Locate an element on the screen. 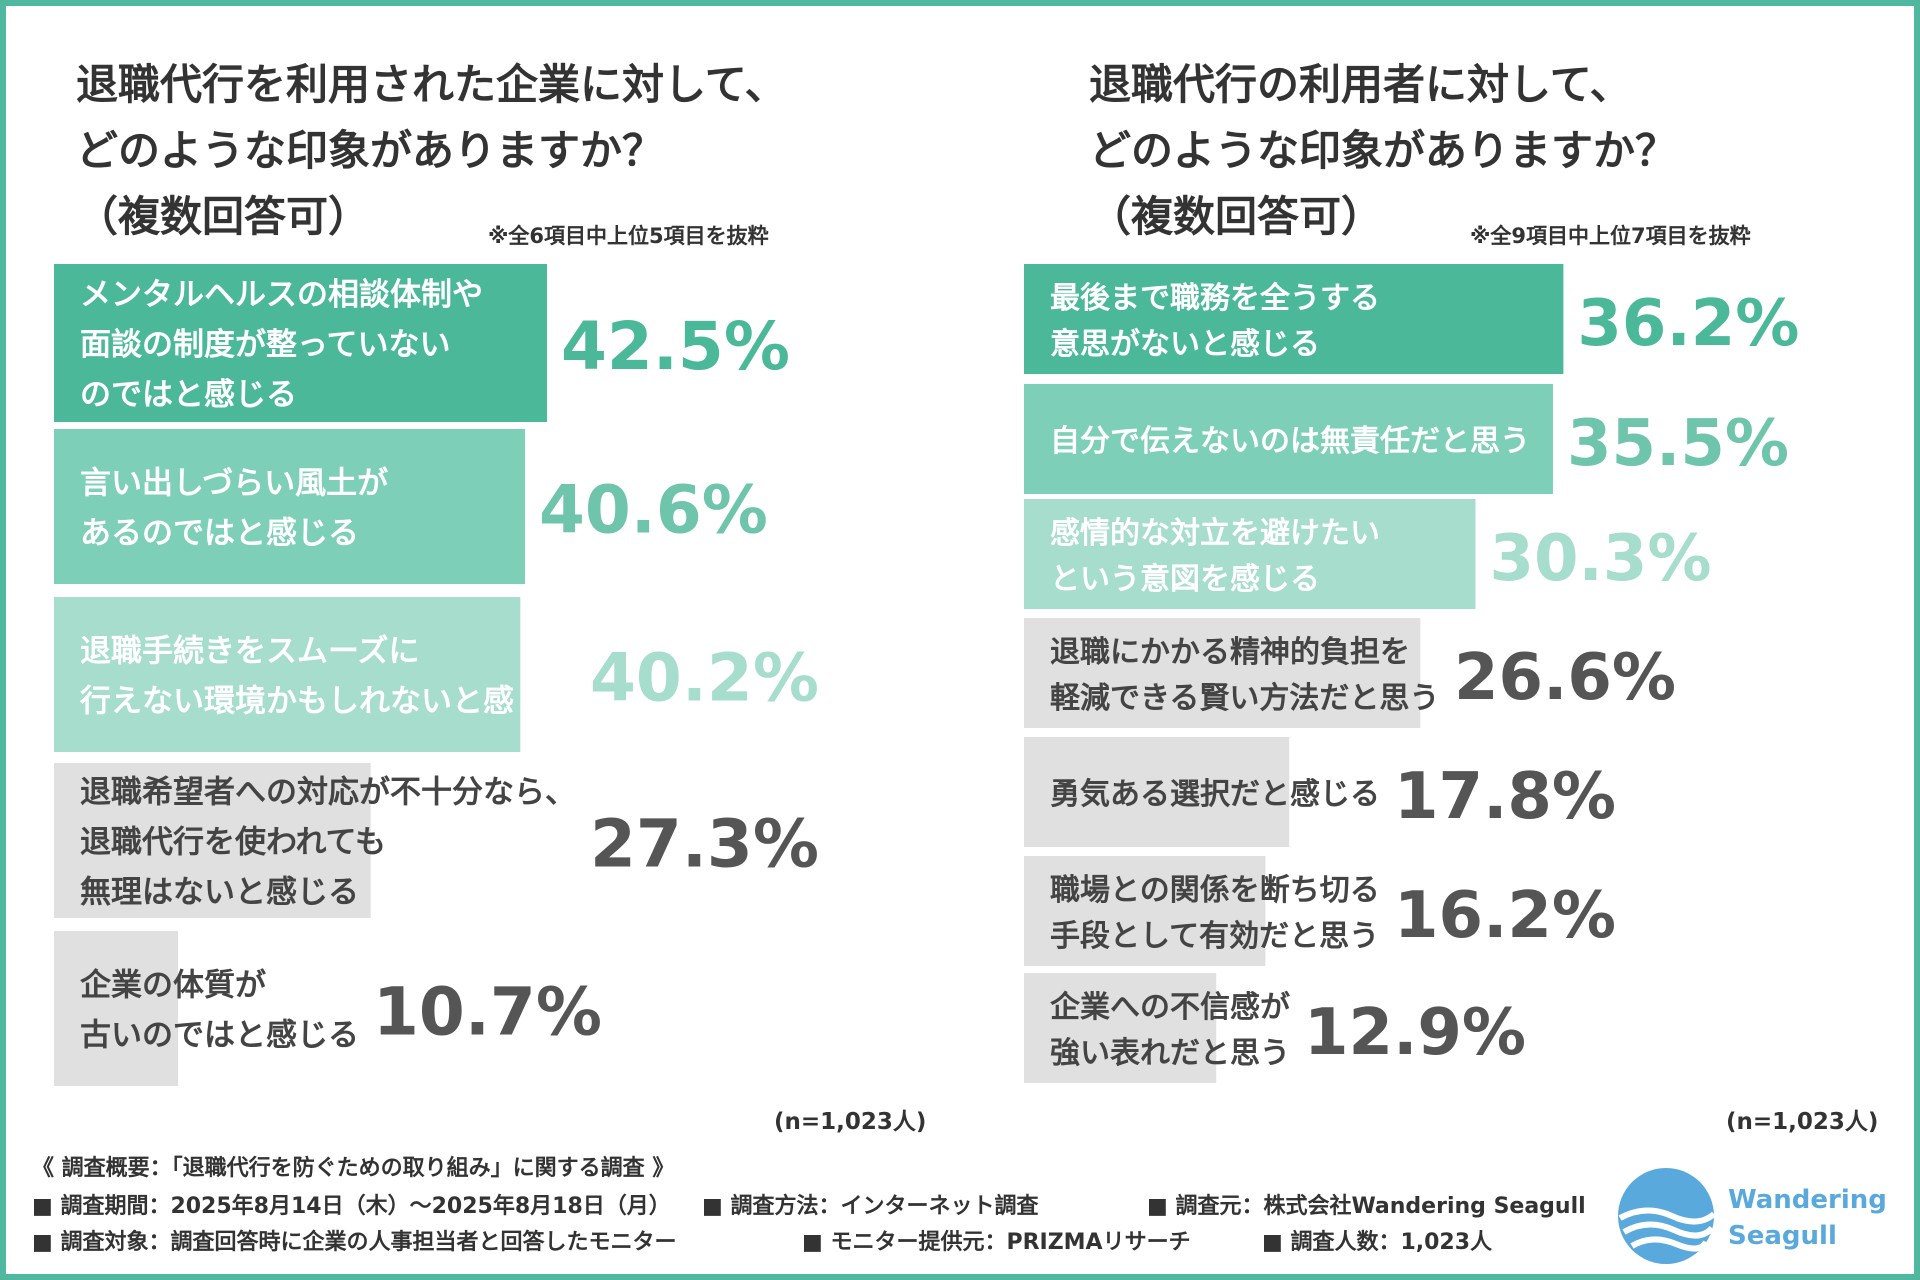 The width and height of the screenshot is (1920, 1280). right-value-label-5: 17.8% is located at coordinates (1505, 797).